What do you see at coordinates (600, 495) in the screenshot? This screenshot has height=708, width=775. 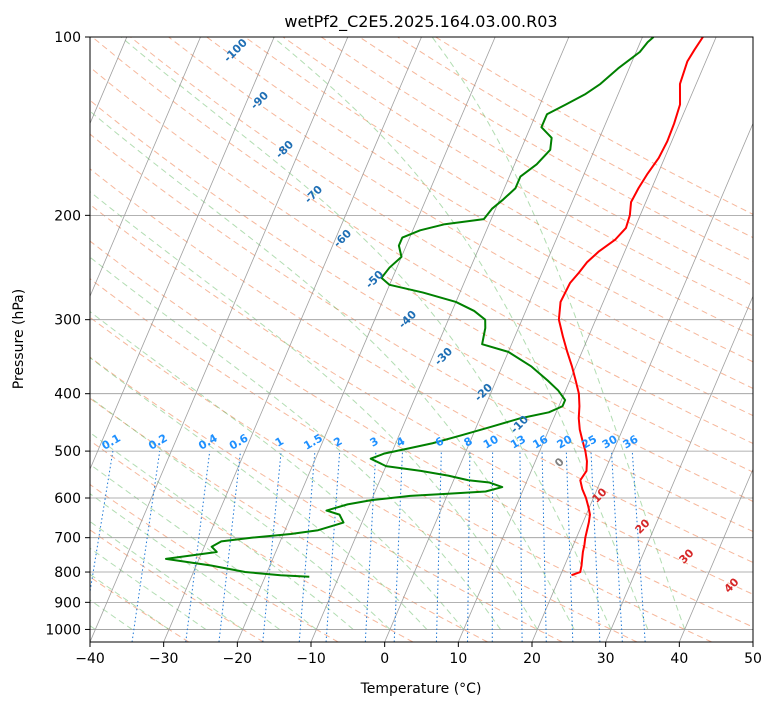 I see `adiabat-label: 10` at bounding box center [600, 495].